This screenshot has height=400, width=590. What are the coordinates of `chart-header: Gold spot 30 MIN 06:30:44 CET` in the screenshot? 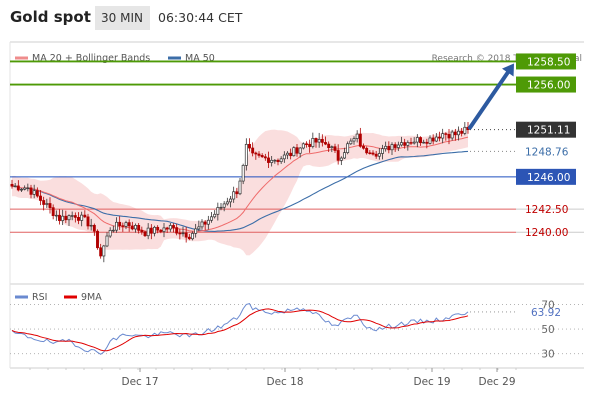 It's located at (126, 18).